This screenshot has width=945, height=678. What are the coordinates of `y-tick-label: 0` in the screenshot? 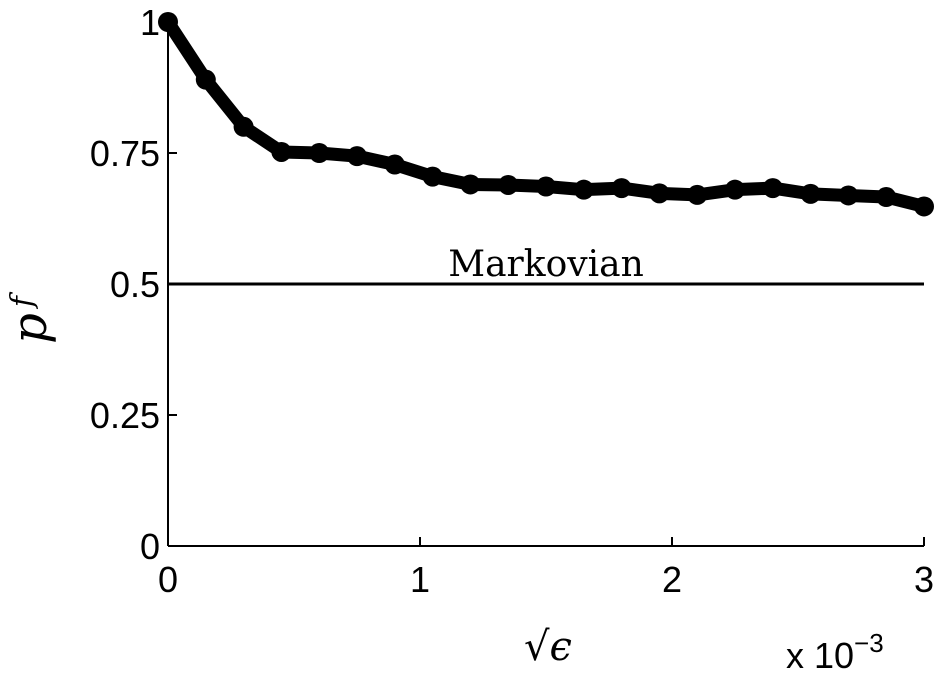 It's located at (150, 546).